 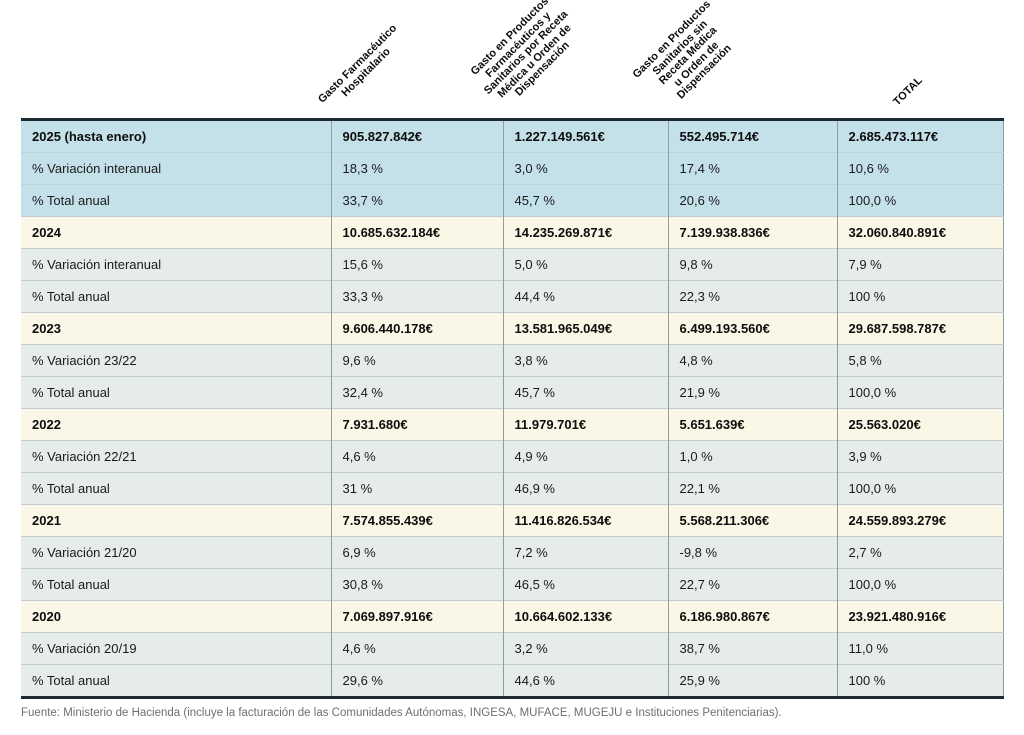 What do you see at coordinates (752, 200) in the screenshot?
I see `cell: 20,6 %` at bounding box center [752, 200].